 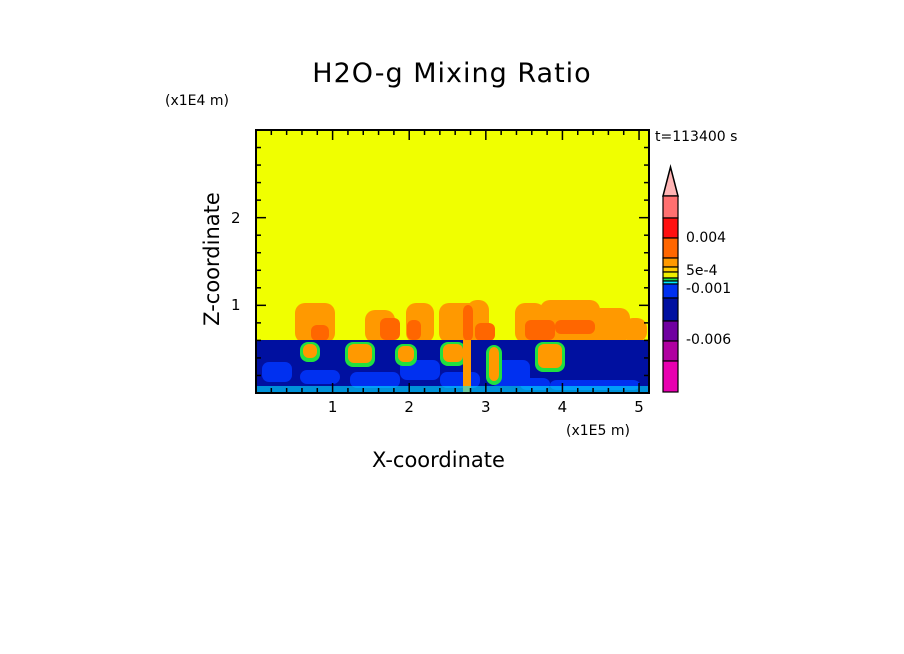 What do you see at coordinates (438, 460) in the screenshot?
I see `x-axis-label: X-coordinate` at bounding box center [438, 460].